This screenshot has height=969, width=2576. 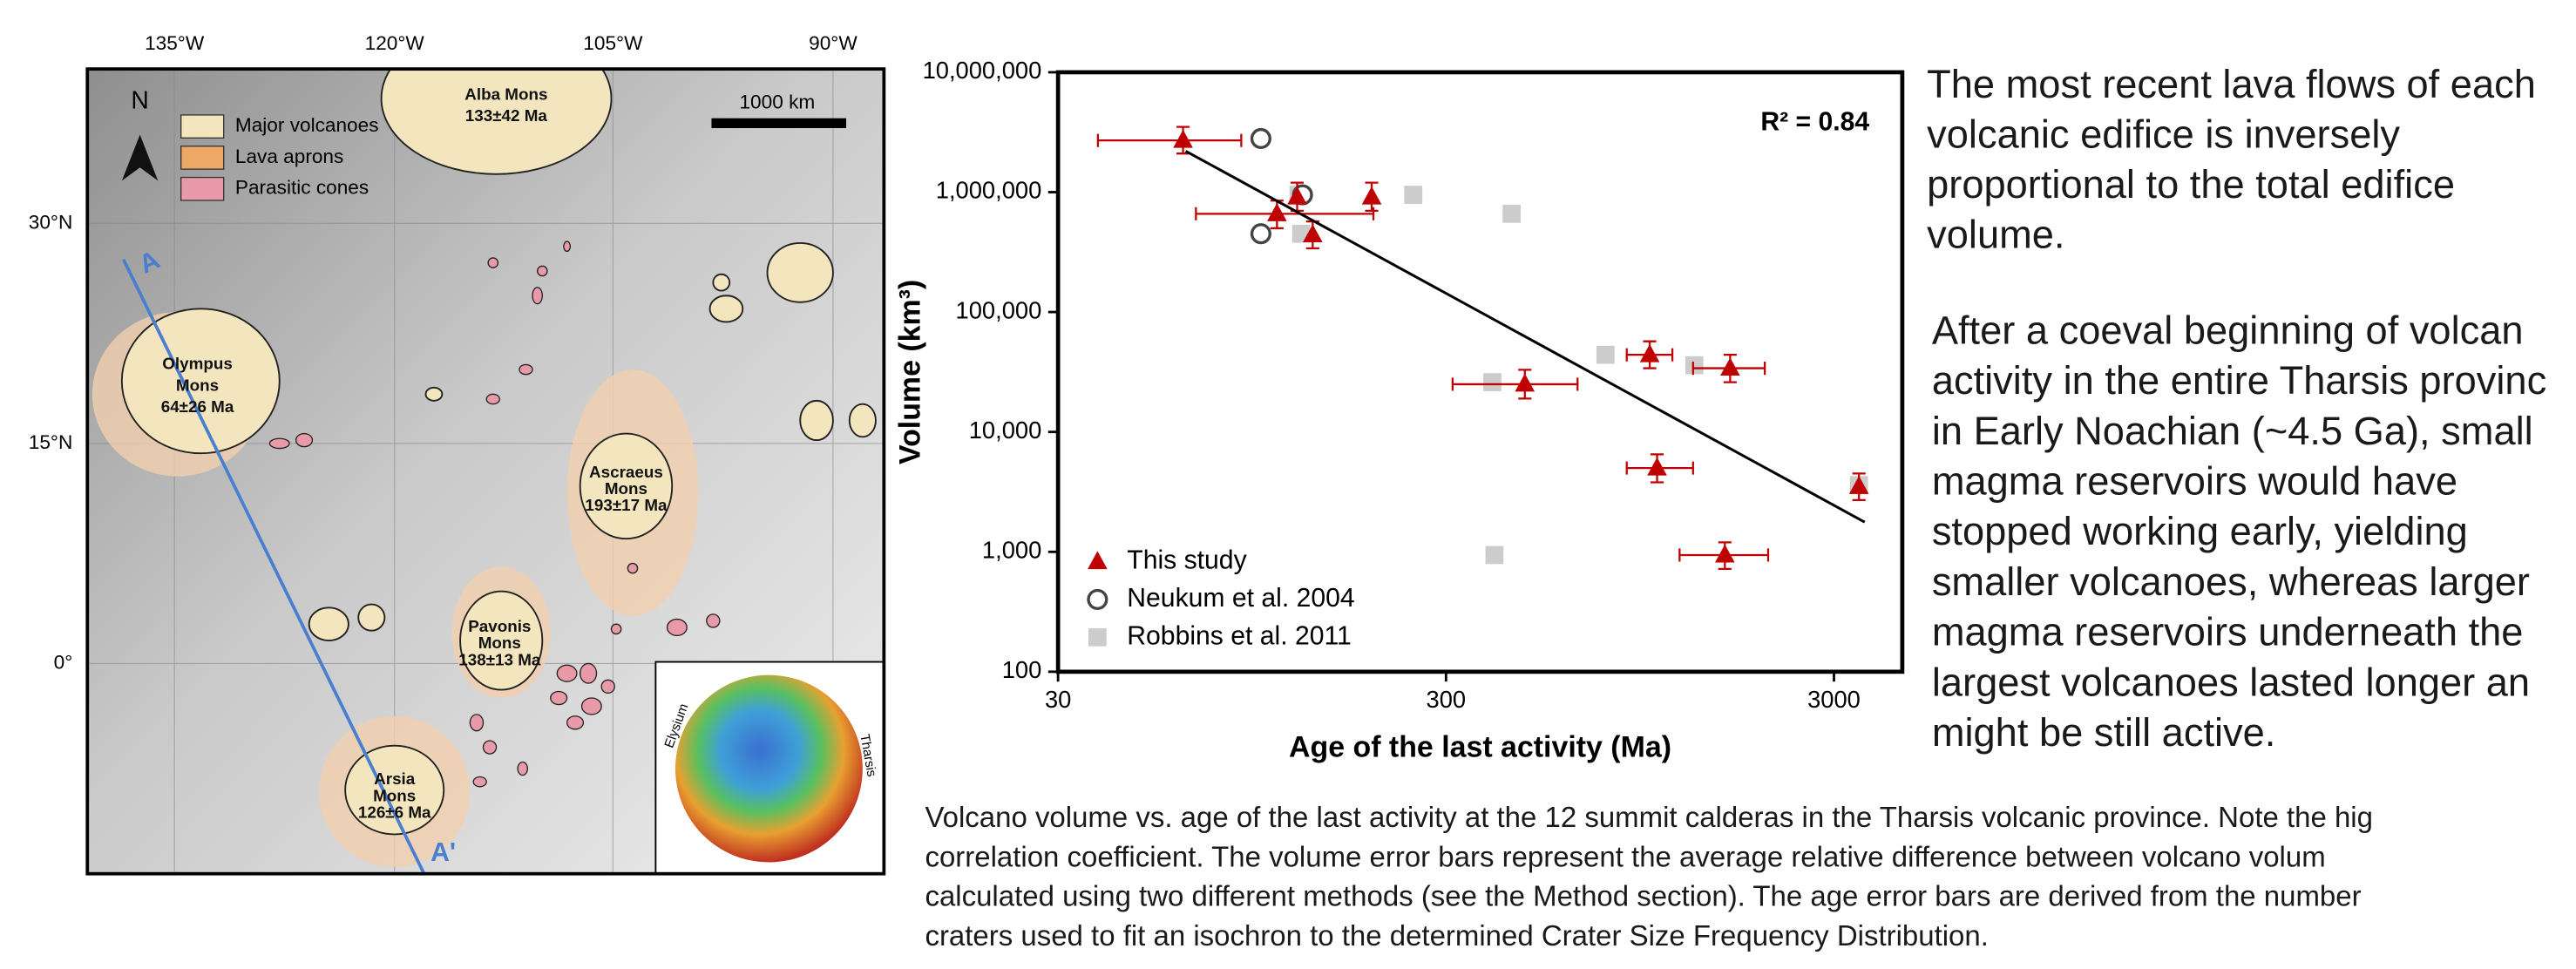 I want to click on legend-label: Neukum et al. 2004, so click(x=1241, y=598).